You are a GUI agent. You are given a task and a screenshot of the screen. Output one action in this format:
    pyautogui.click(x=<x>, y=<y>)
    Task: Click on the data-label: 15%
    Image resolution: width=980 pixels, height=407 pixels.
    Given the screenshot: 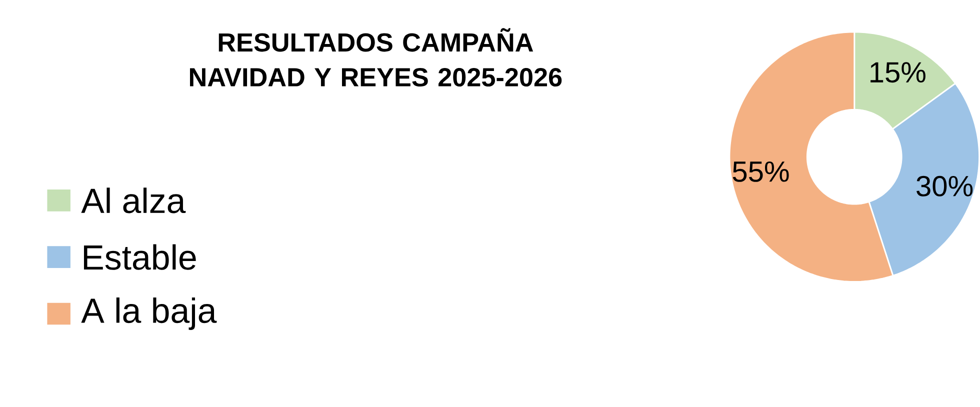 What is the action you would take?
    pyautogui.click(x=898, y=72)
    